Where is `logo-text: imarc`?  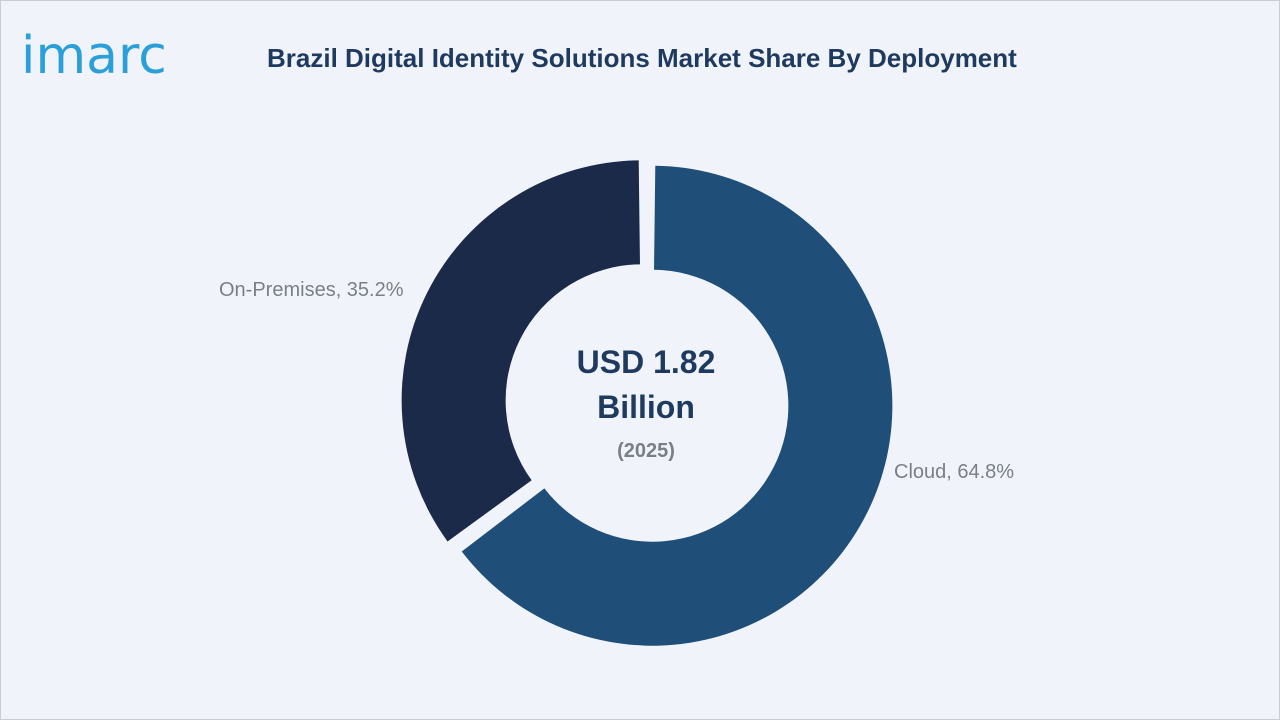
logo-text: imarc is located at coordinates (94, 55).